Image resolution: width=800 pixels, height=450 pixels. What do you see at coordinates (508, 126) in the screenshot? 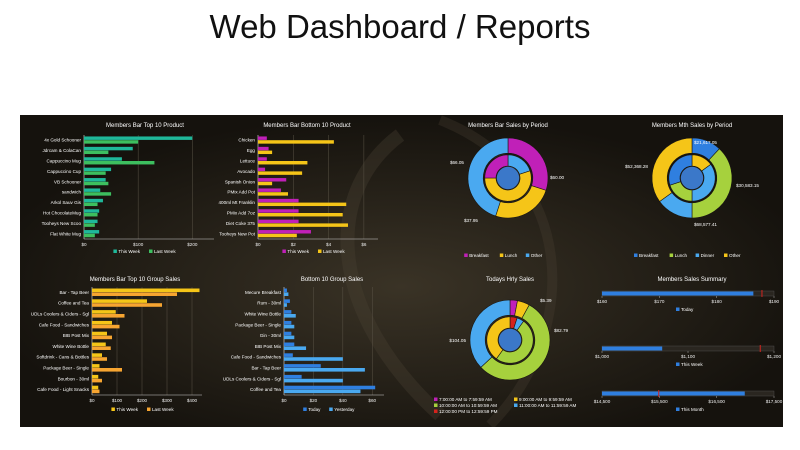
I see `chart-title: Members Bar Sales by Period` at bounding box center [508, 126].